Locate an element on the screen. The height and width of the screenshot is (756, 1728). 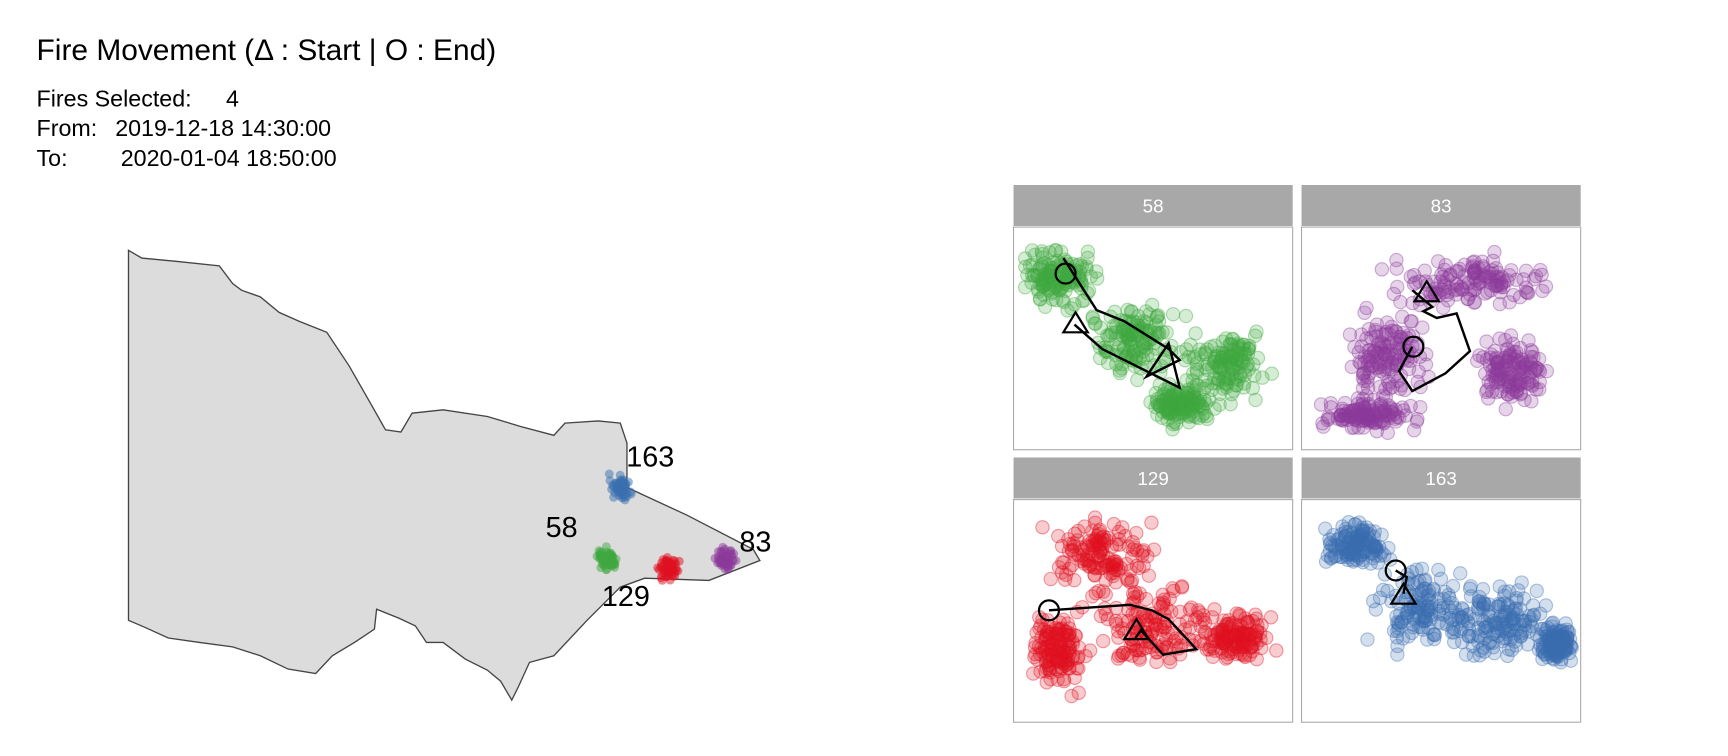
fire-label: 83 is located at coordinates (755, 543).